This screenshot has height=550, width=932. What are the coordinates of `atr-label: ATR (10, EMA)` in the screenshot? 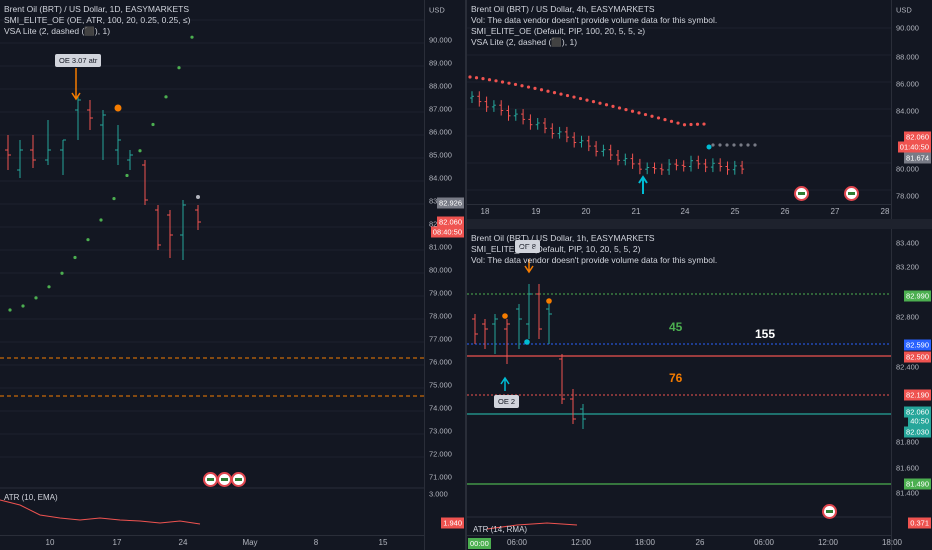 It's located at (31, 497).